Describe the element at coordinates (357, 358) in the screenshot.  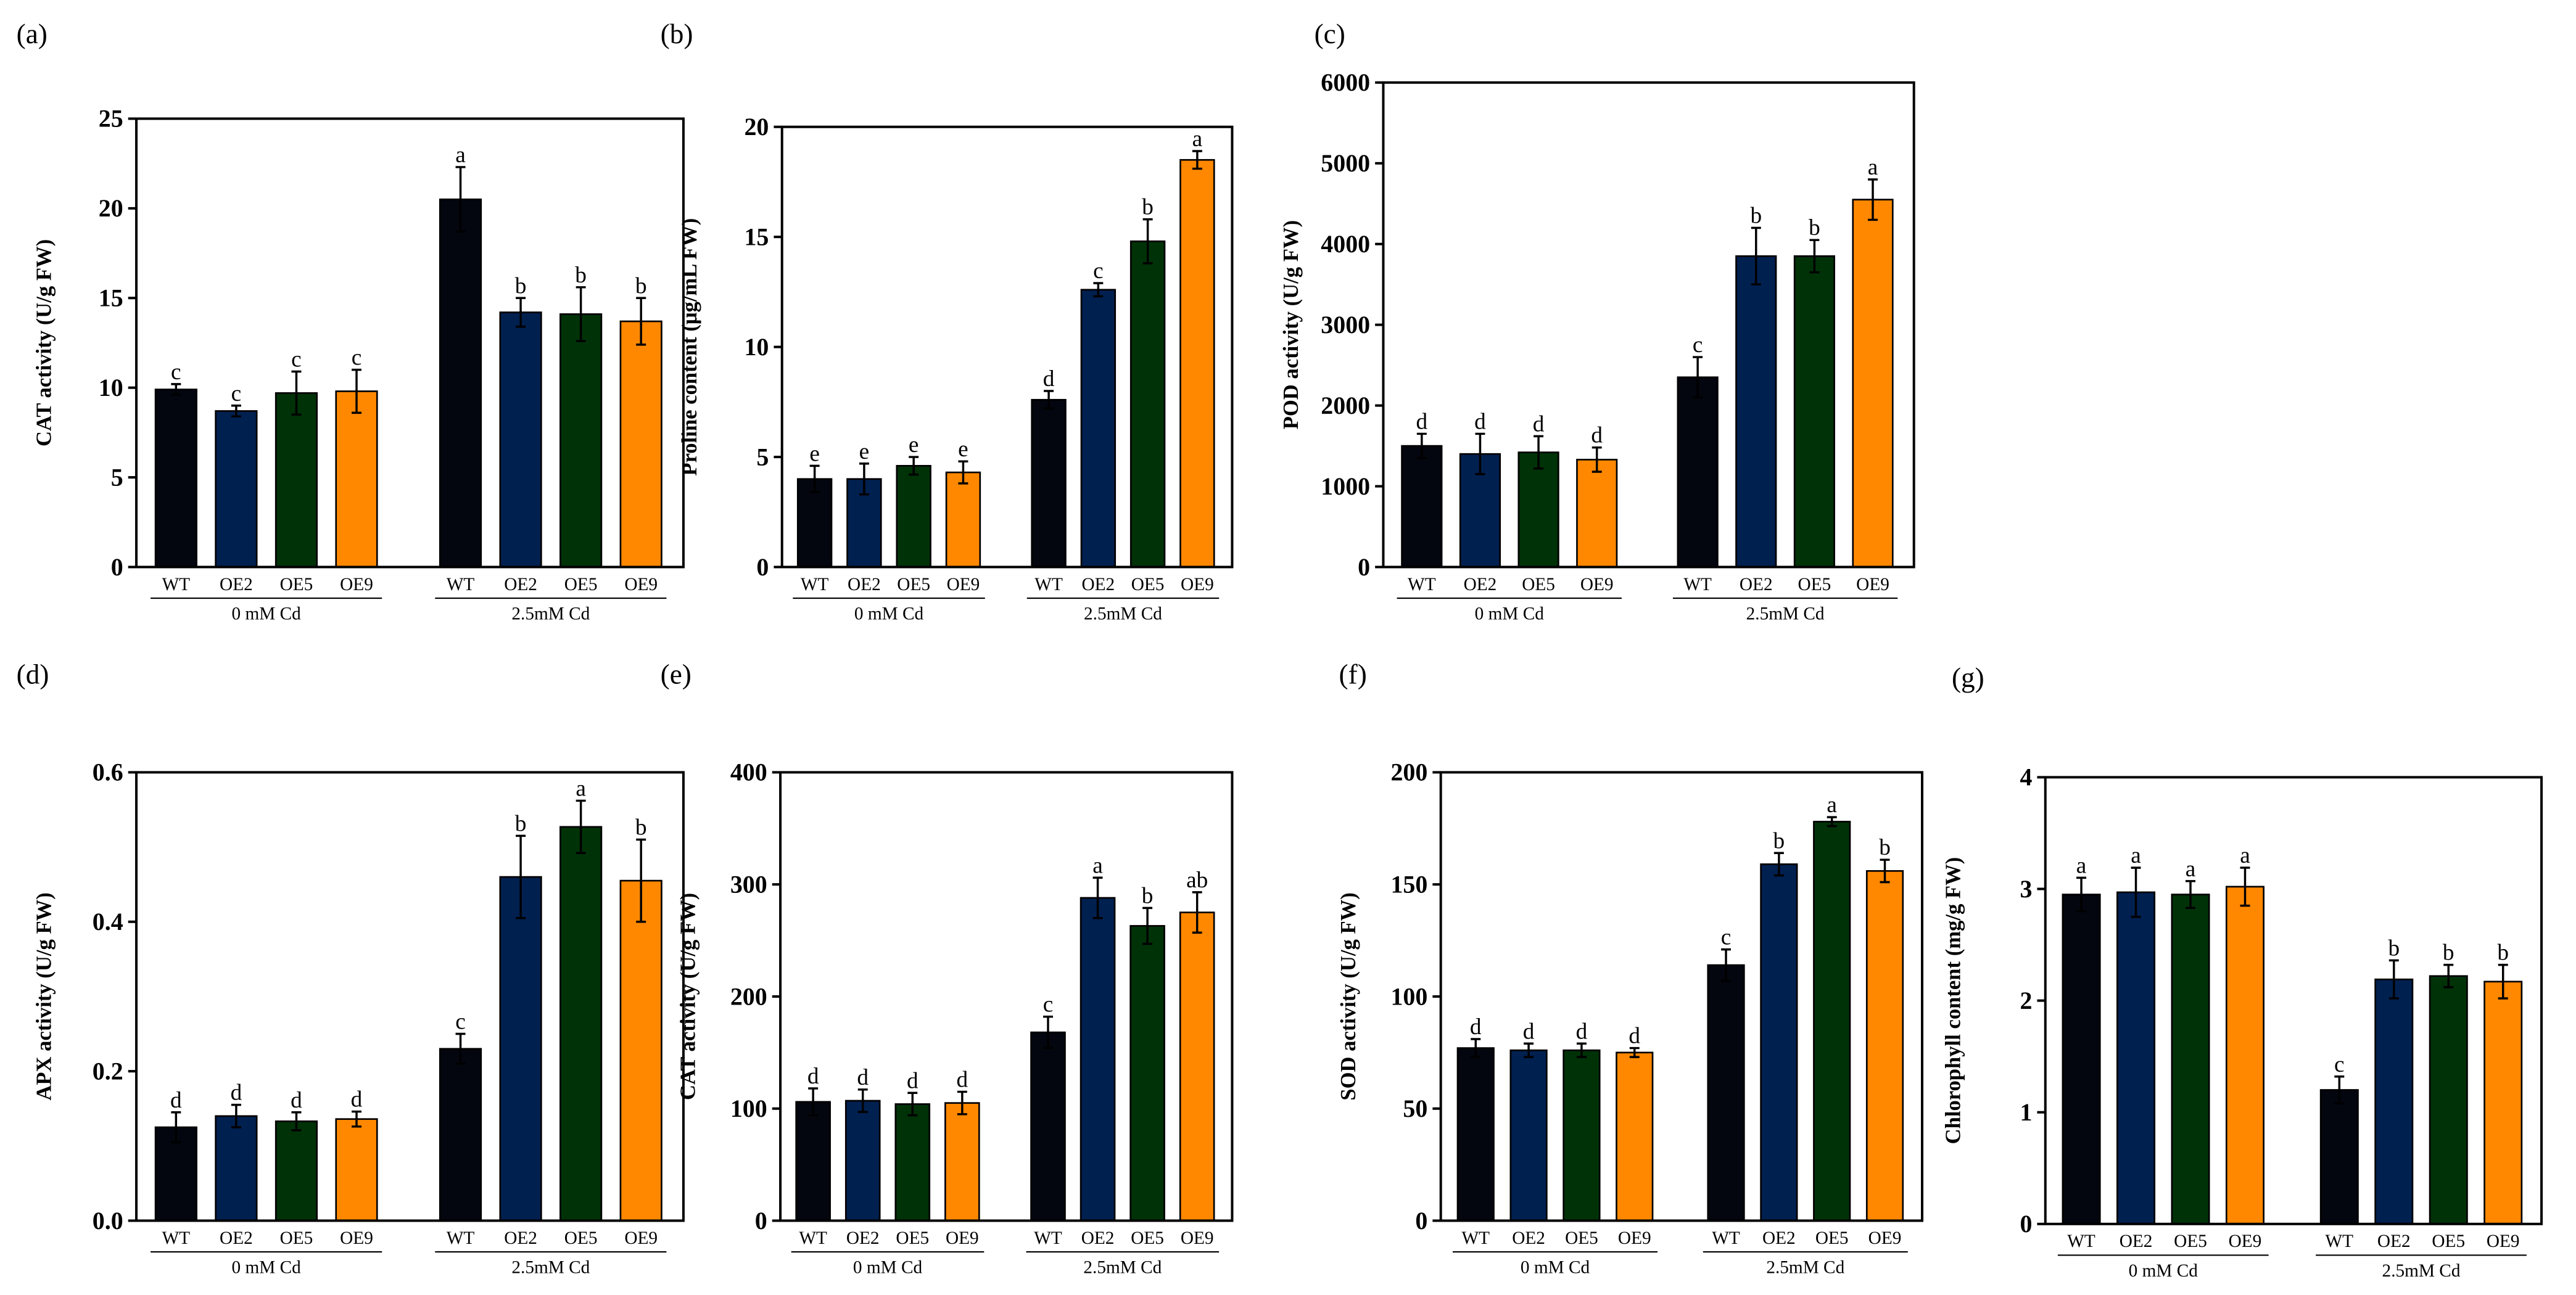
I see `significance-letter: c` at that location.